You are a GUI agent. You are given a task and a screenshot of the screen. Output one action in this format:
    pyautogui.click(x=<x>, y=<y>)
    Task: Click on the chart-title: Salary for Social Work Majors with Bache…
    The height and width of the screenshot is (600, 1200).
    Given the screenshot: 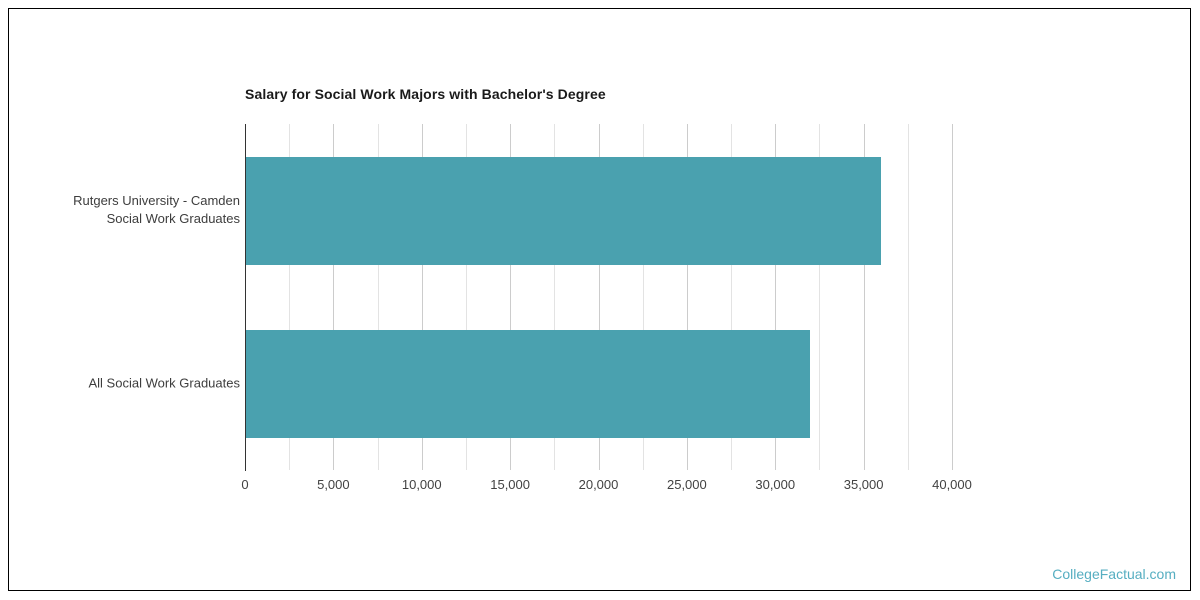 What is the action you would take?
    pyautogui.click(x=425, y=94)
    